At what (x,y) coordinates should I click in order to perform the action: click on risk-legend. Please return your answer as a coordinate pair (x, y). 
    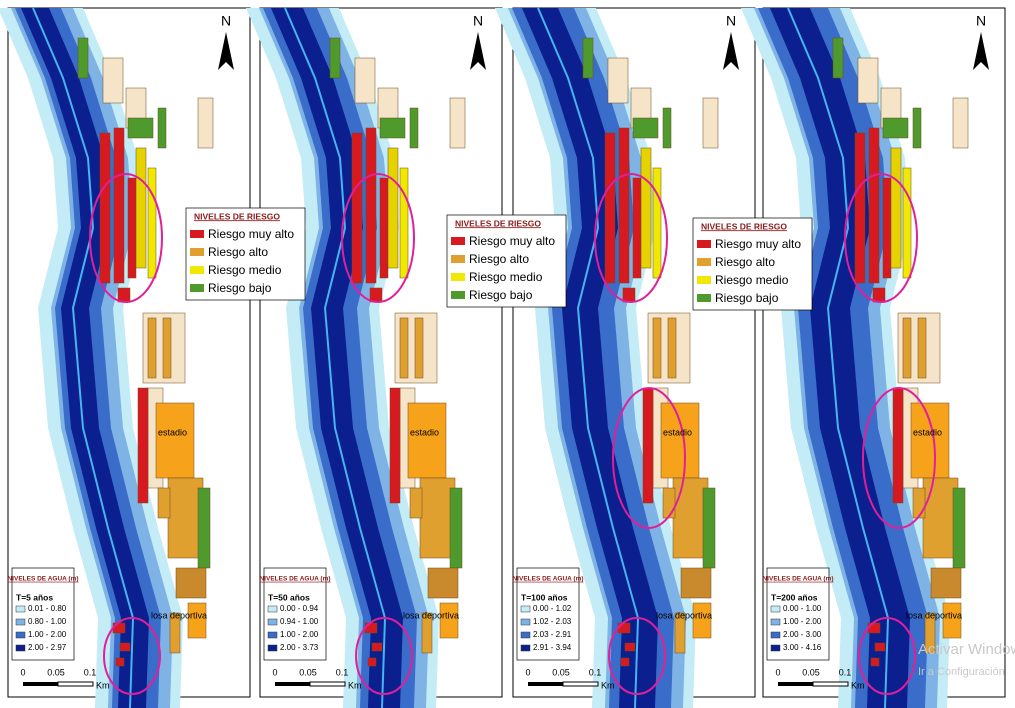
    Looking at the image, I should click on (752, 264).